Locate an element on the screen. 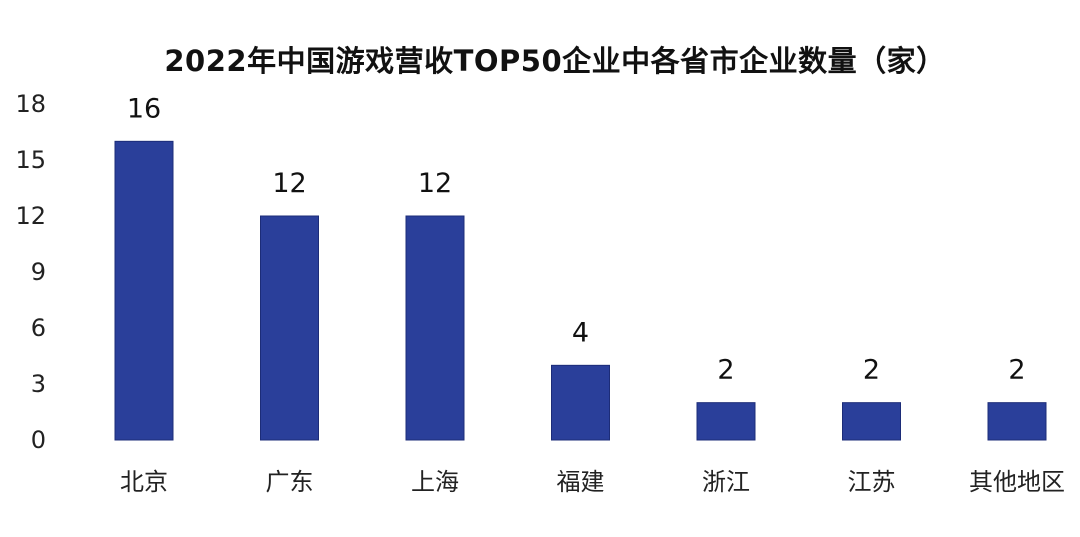  y-tick-label: 3 is located at coordinates (38, 384).